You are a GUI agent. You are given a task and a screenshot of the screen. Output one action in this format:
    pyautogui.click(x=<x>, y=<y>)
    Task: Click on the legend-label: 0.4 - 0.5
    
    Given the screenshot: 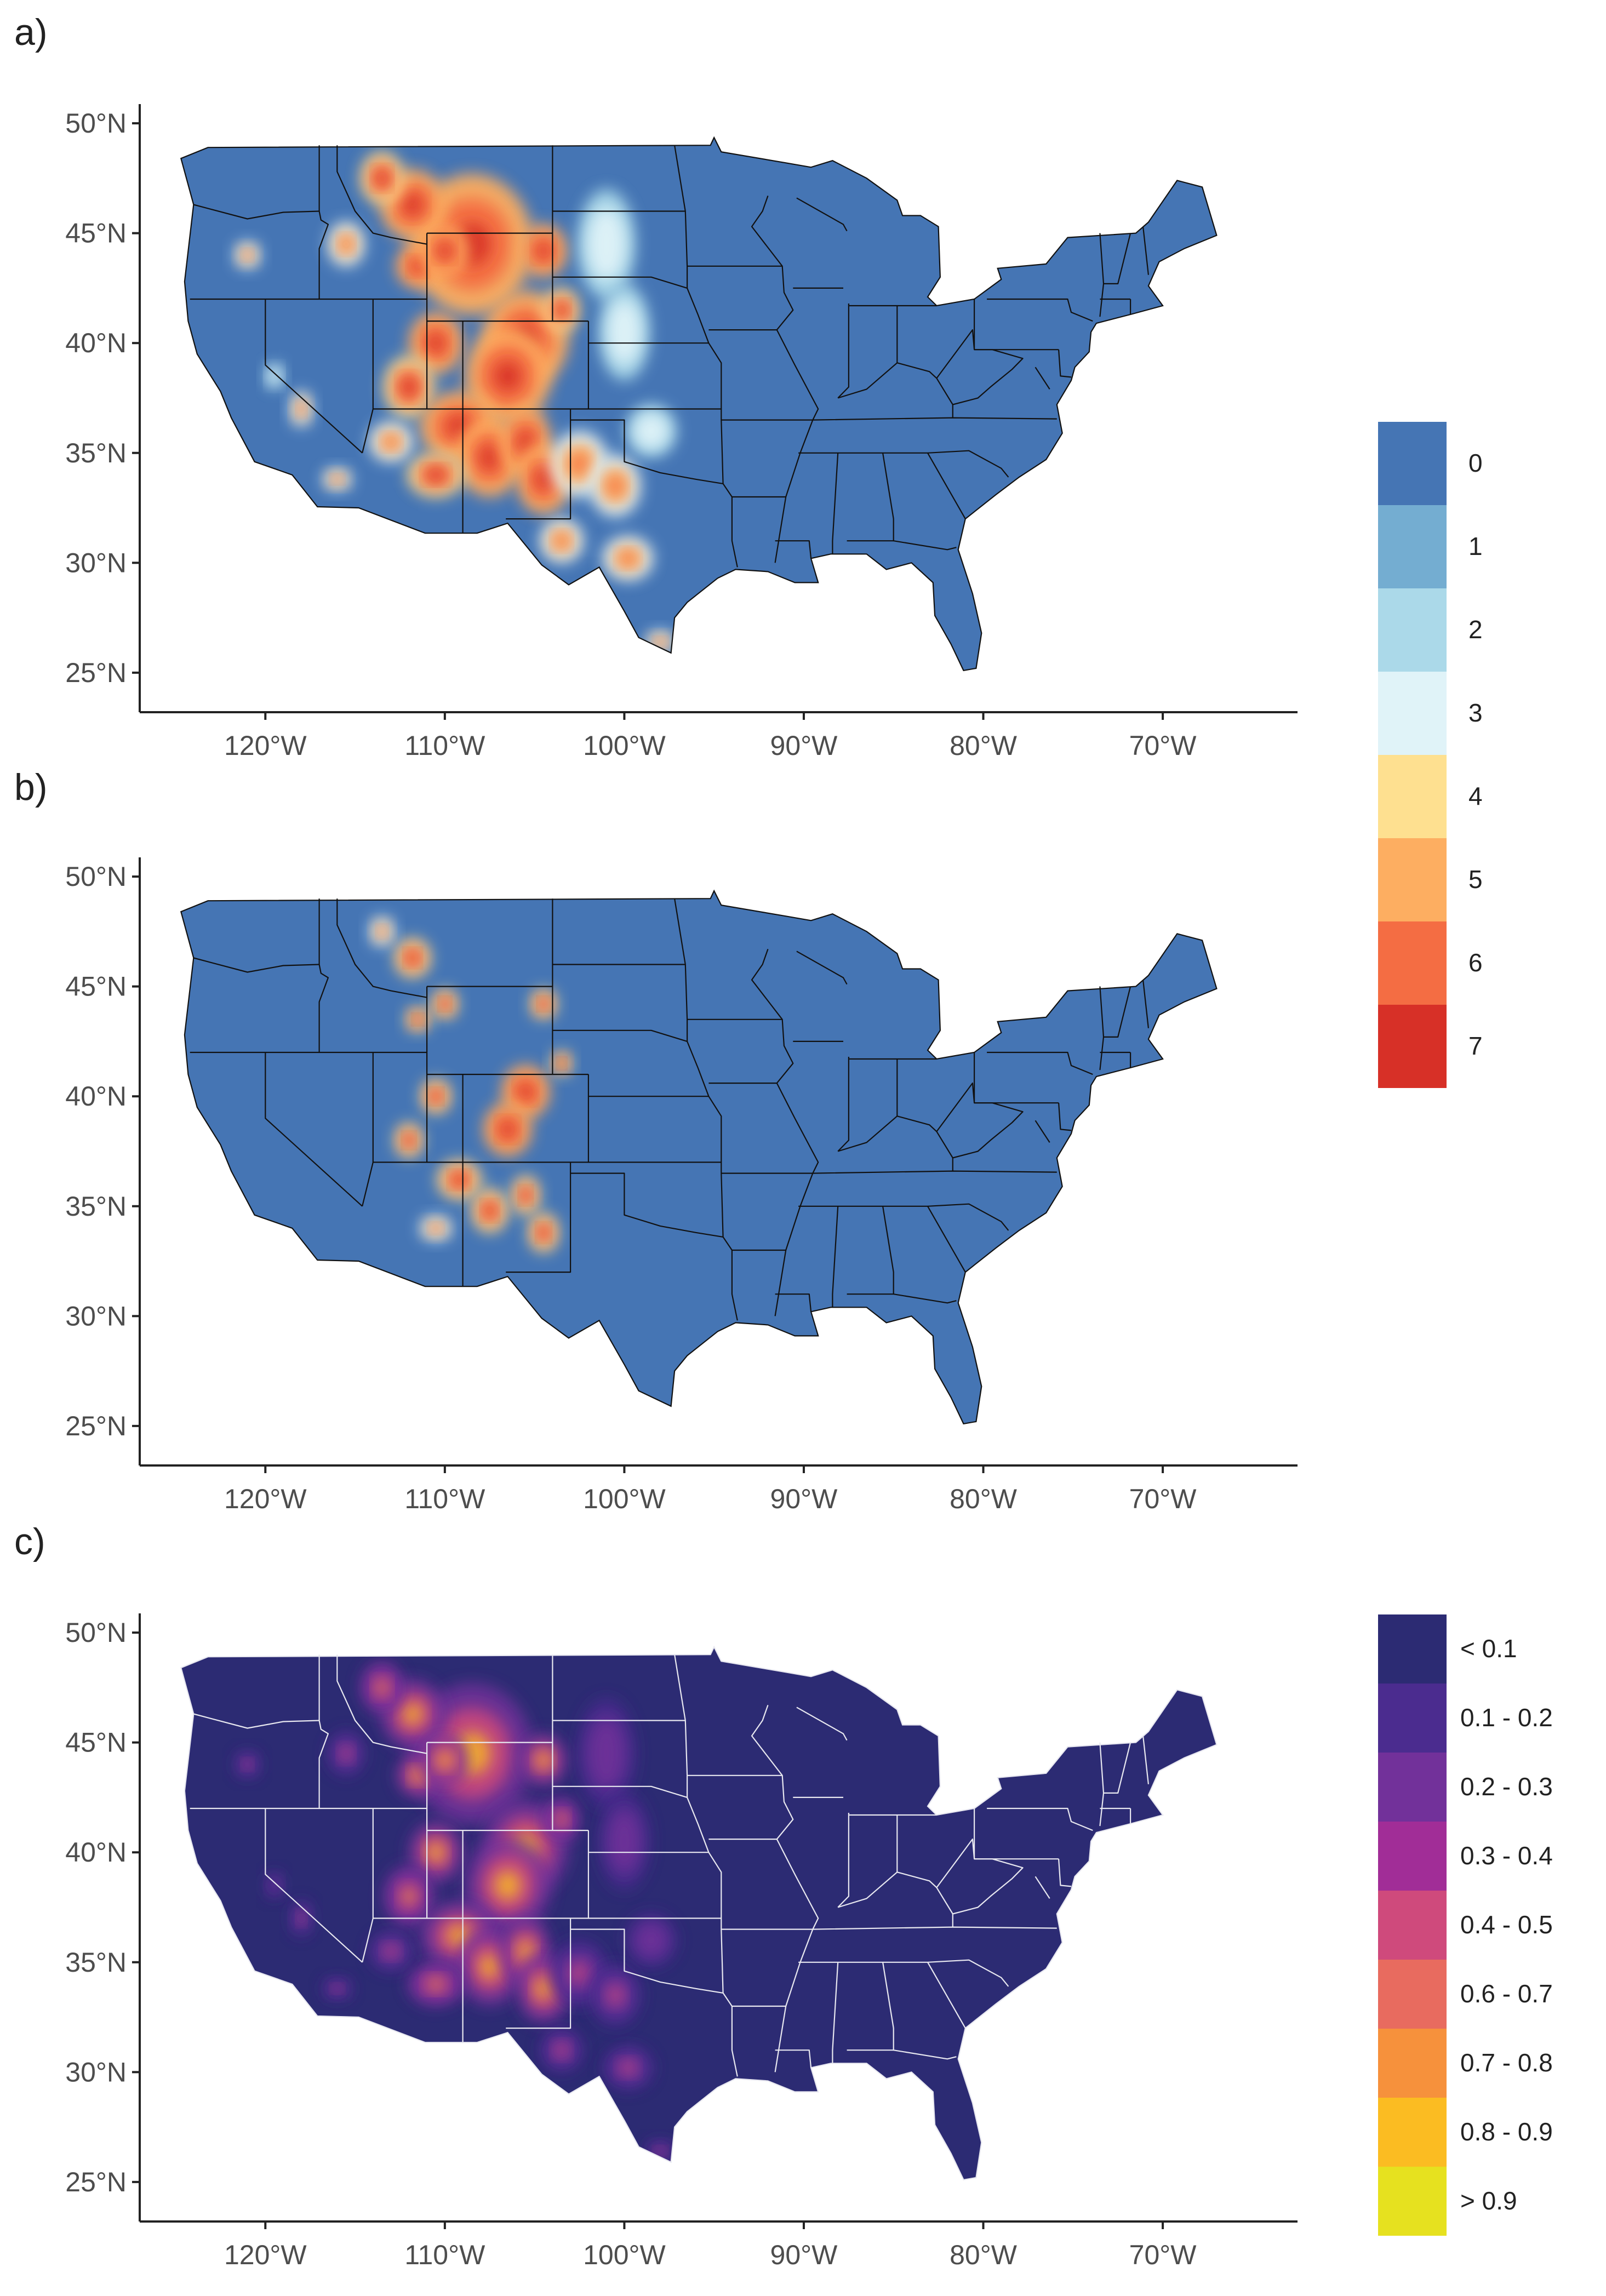 What is the action you would take?
    pyautogui.click(x=1506, y=1924)
    